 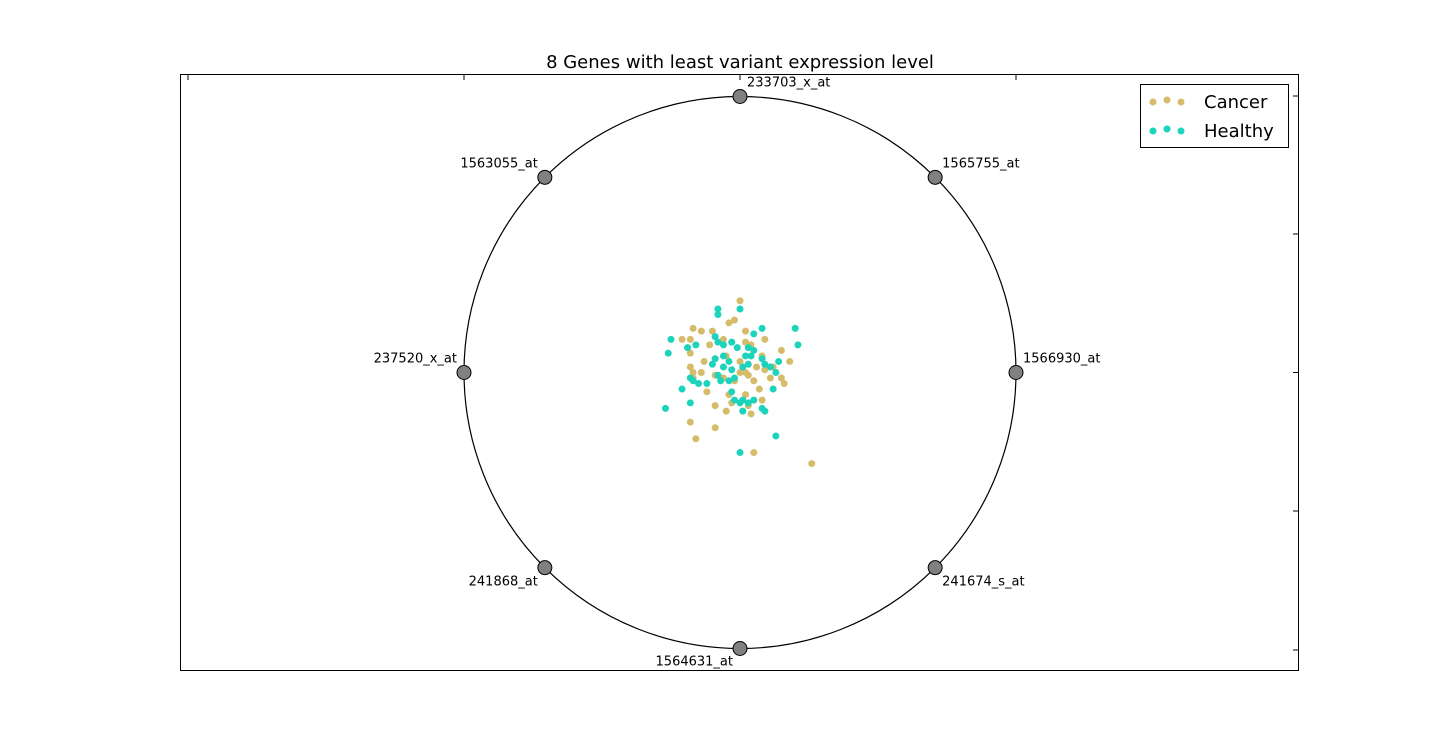 I want to click on data-points, so click(x=738, y=382).